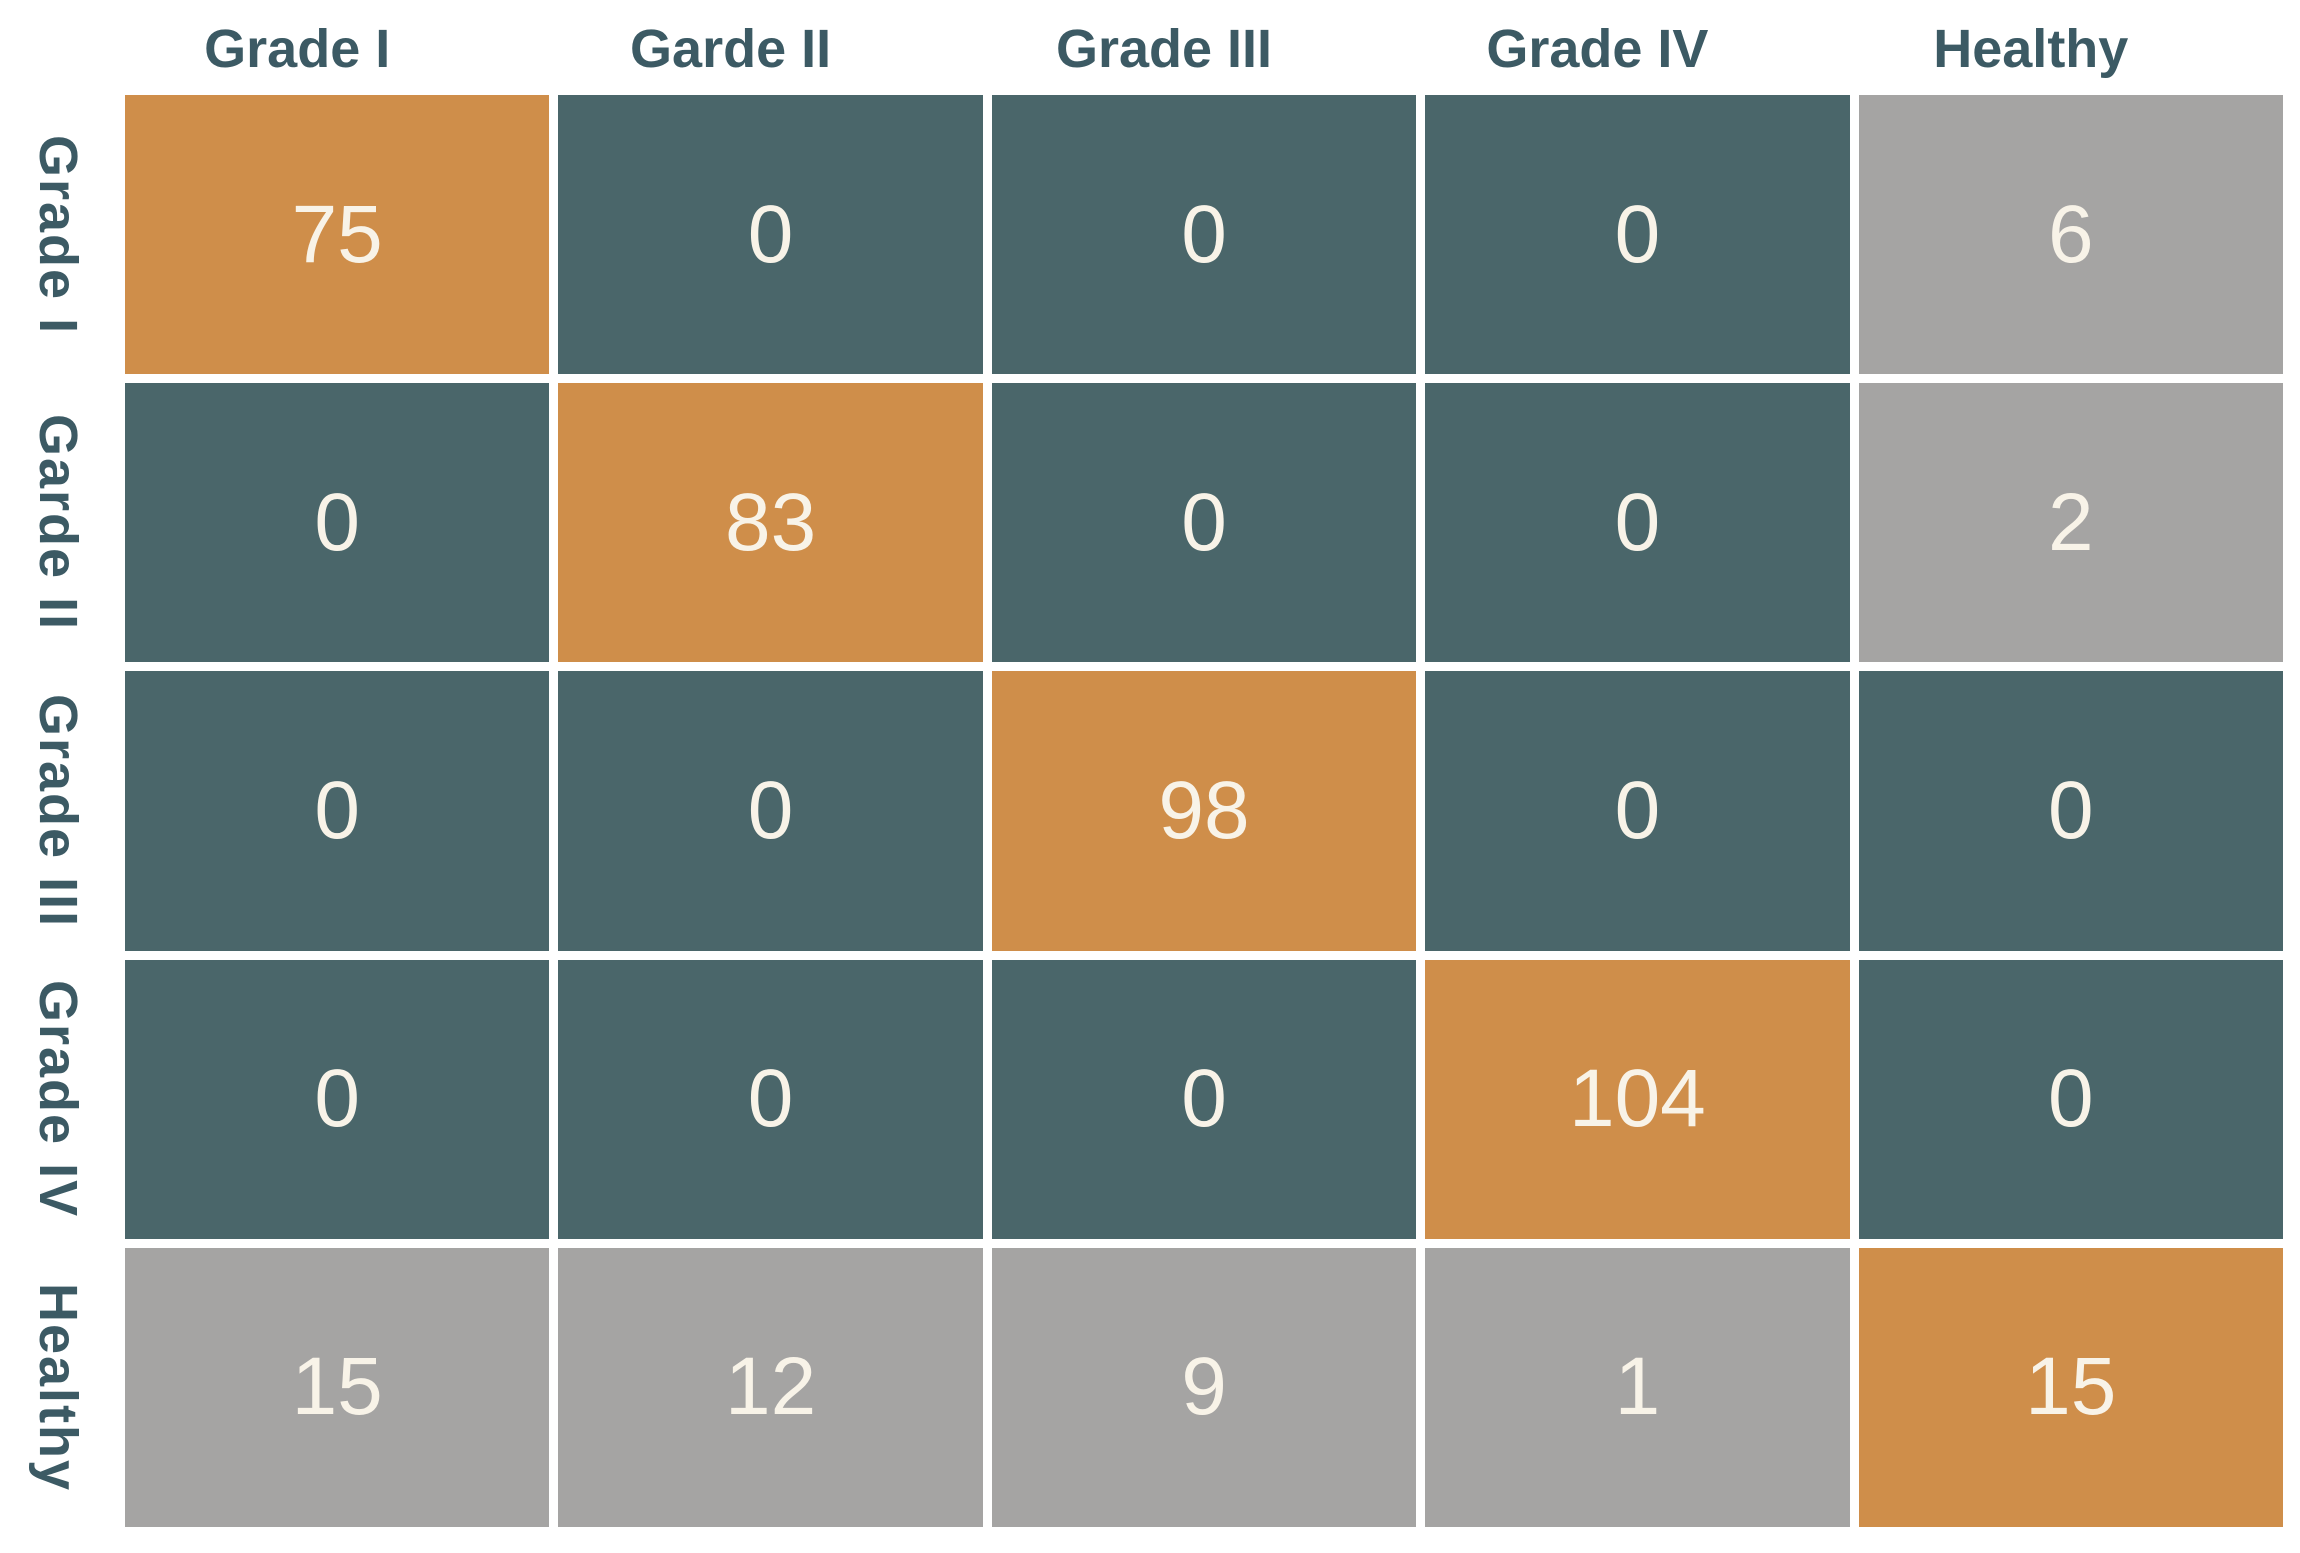 The width and height of the screenshot is (2300, 1553). I want to click on row-label-grade-4: Grade IV, so click(58, 1099).